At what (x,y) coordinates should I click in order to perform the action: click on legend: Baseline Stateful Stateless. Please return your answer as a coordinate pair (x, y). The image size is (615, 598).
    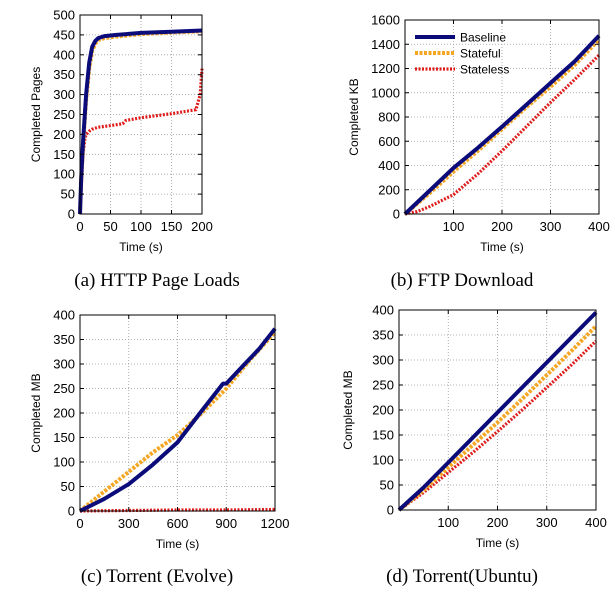
    Looking at the image, I should click on (462, 54).